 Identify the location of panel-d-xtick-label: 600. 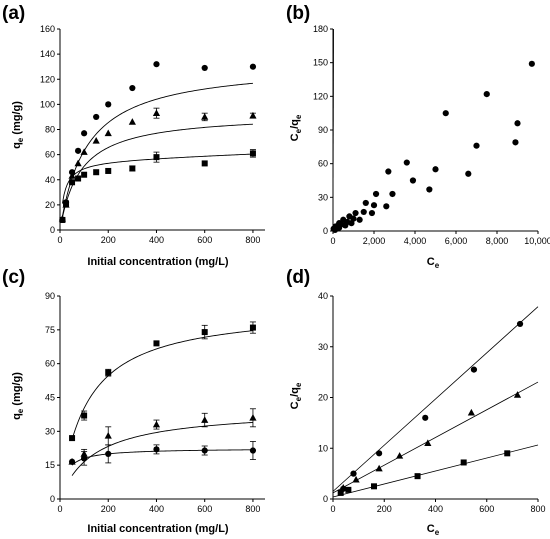
(486, 509).